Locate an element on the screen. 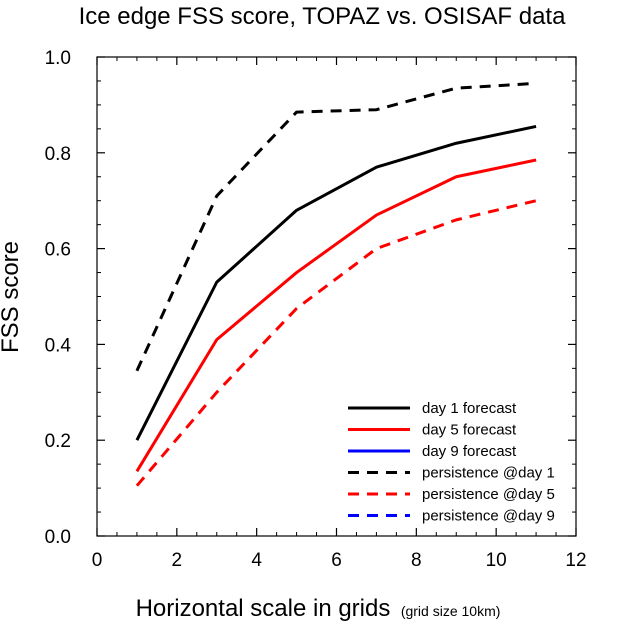  x-axis-label-note: (grid size 10km) is located at coordinates (451, 611).